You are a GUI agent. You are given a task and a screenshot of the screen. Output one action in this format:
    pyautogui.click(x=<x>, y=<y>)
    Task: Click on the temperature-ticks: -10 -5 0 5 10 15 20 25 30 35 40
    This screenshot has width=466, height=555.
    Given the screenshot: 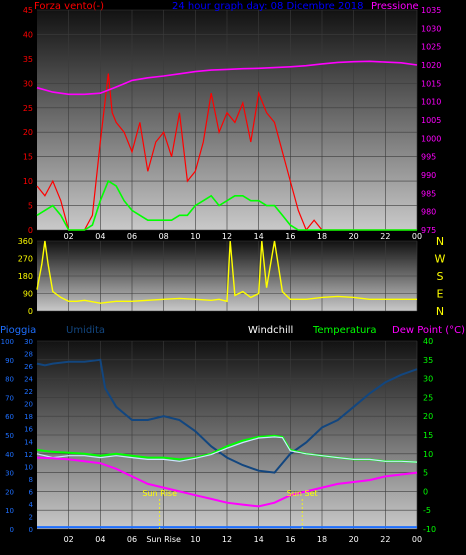 What is the action you would take?
    pyautogui.click(x=429, y=435)
    